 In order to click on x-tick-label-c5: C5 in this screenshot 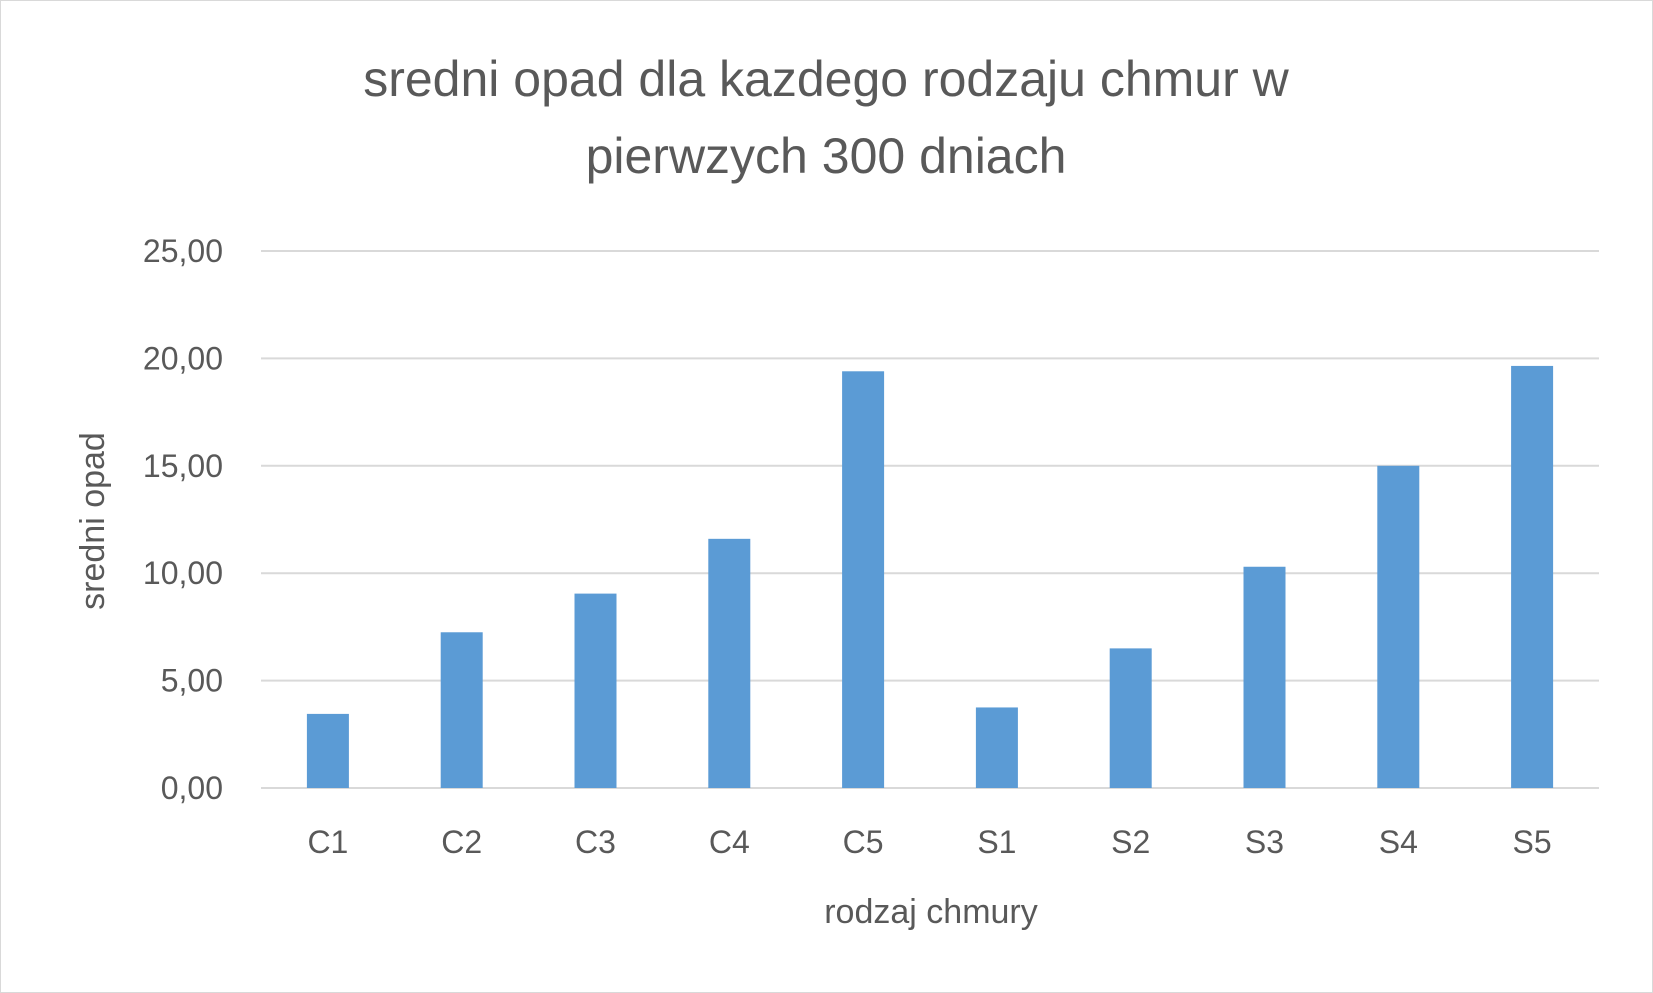, I will do `click(863, 842)`.